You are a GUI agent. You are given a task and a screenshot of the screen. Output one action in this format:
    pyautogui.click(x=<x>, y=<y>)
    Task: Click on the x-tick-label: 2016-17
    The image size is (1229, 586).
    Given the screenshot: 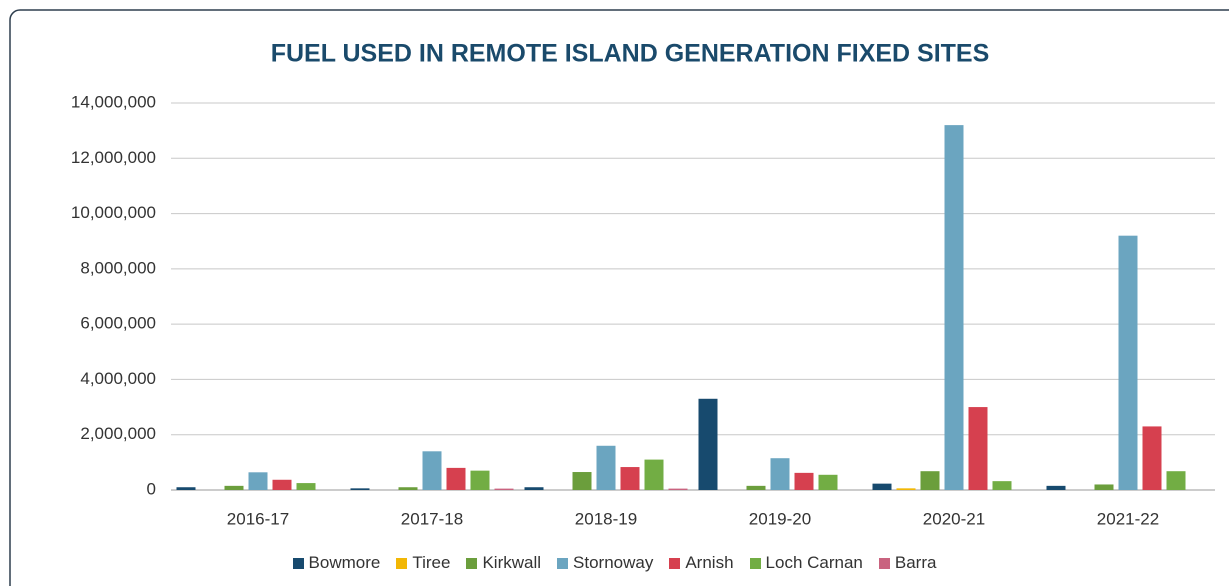 What is the action you would take?
    pyautogui.click(x=258, y=518)
    